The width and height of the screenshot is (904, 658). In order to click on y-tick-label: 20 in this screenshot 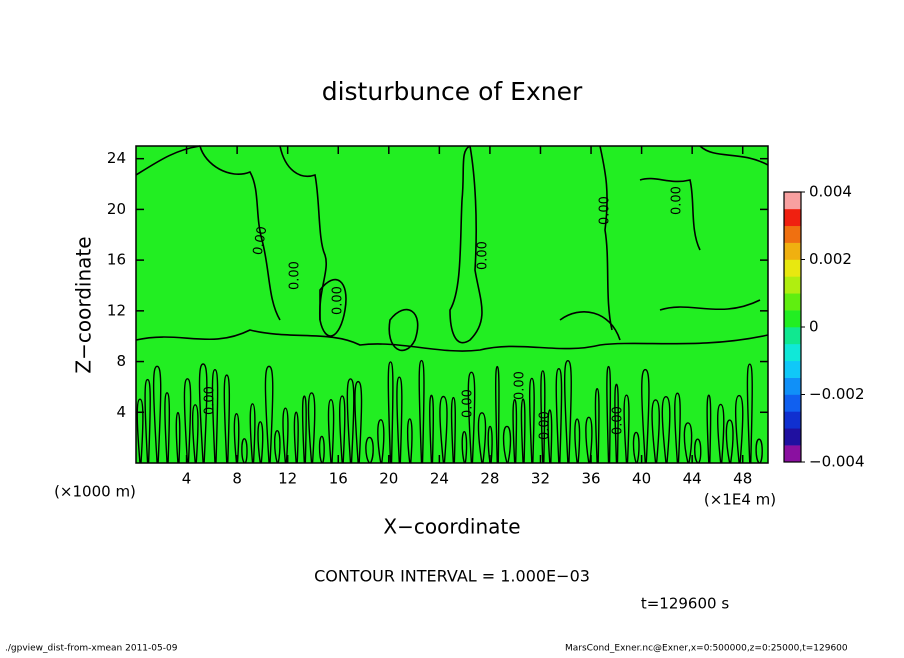, I will do `click(116, 209)`.